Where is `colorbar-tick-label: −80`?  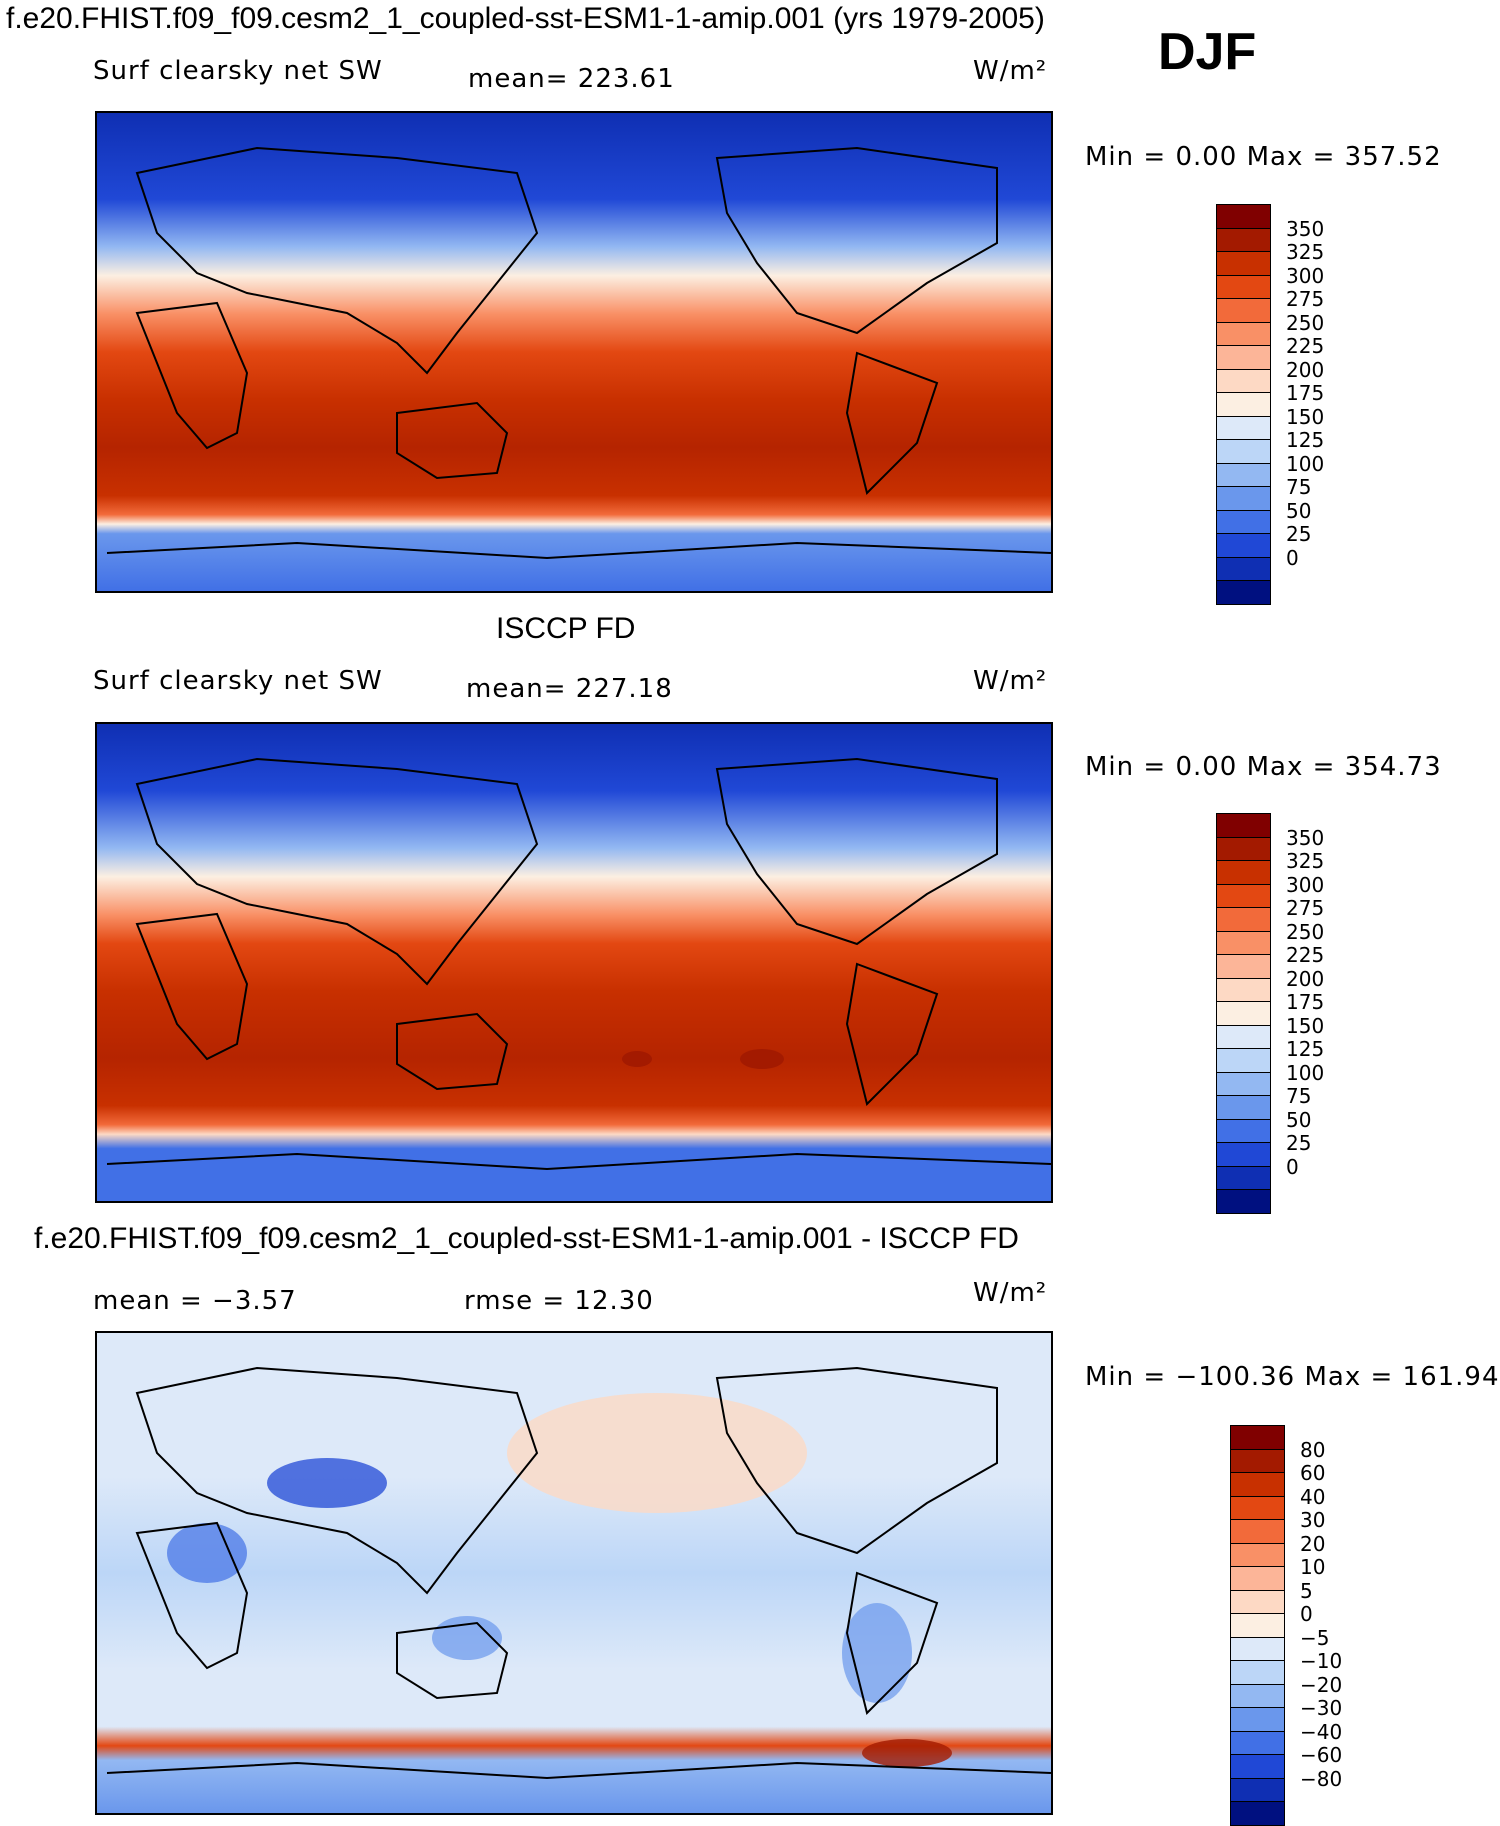
colorbar-tick-label: −80 is located at coordinates (1321, 1778).